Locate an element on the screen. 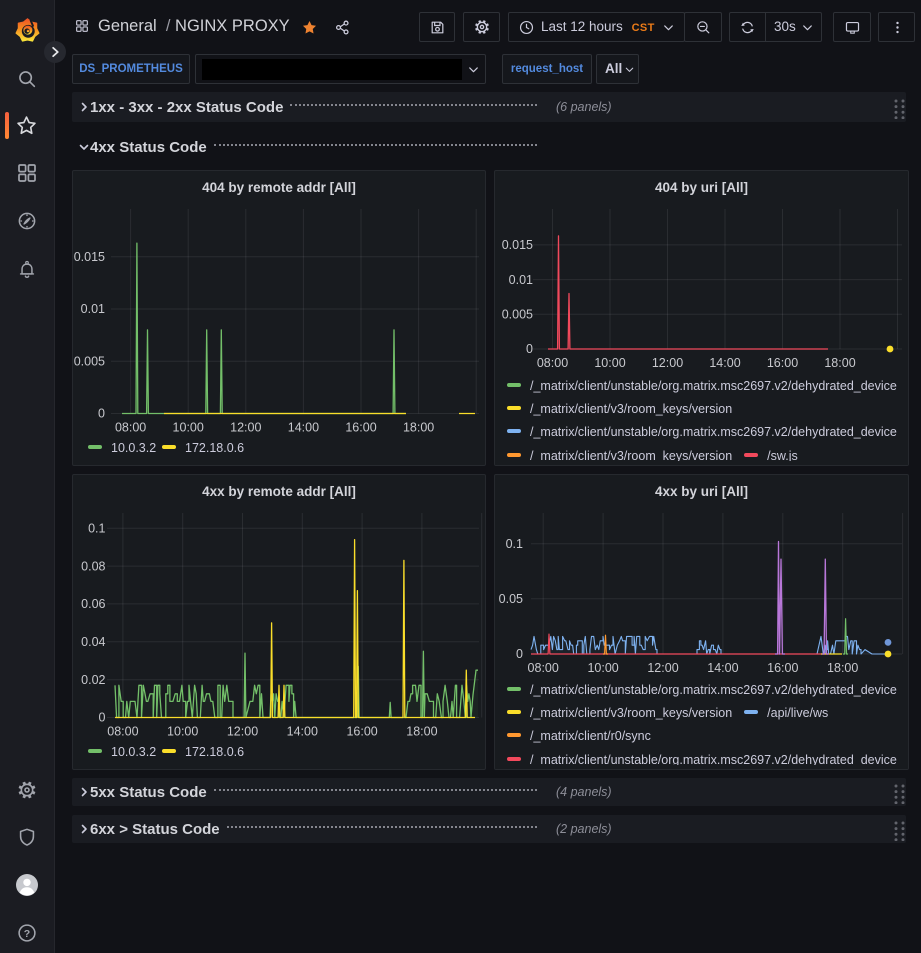  svg-text: 0.08 is located at coordinates (93, 566).